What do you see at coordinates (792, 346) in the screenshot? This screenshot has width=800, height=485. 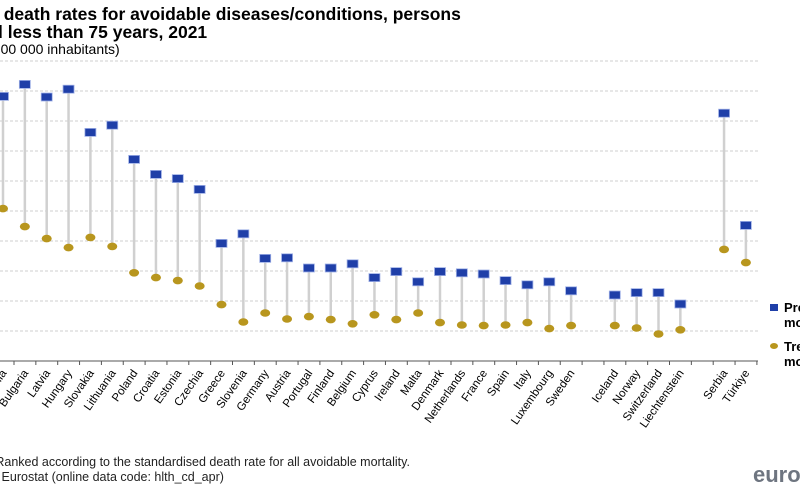 I see `legend-treatable-label: Treatable` at bounding box center [792, 346].